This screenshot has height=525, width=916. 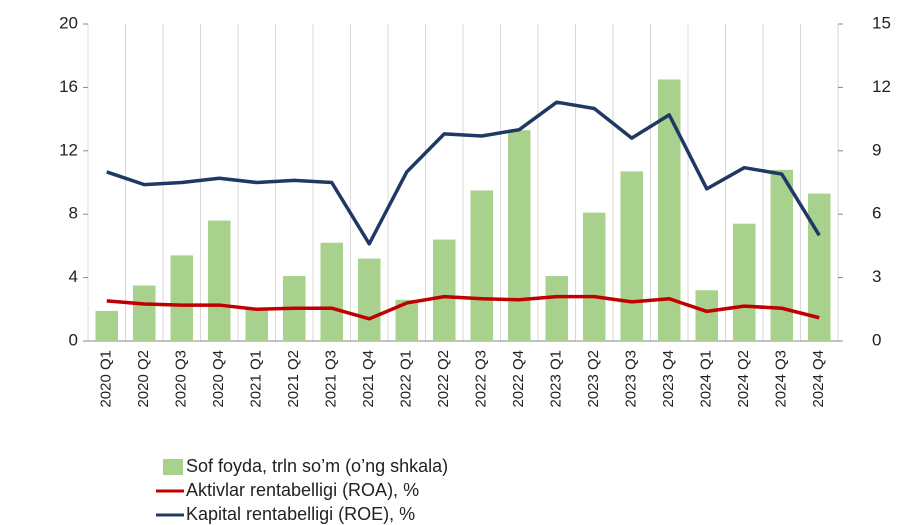 What do you see at coordinates (443, 379) in the screenshot?
I see `x-tick-label: 2022 Q2` at bounding box center [443, 379].